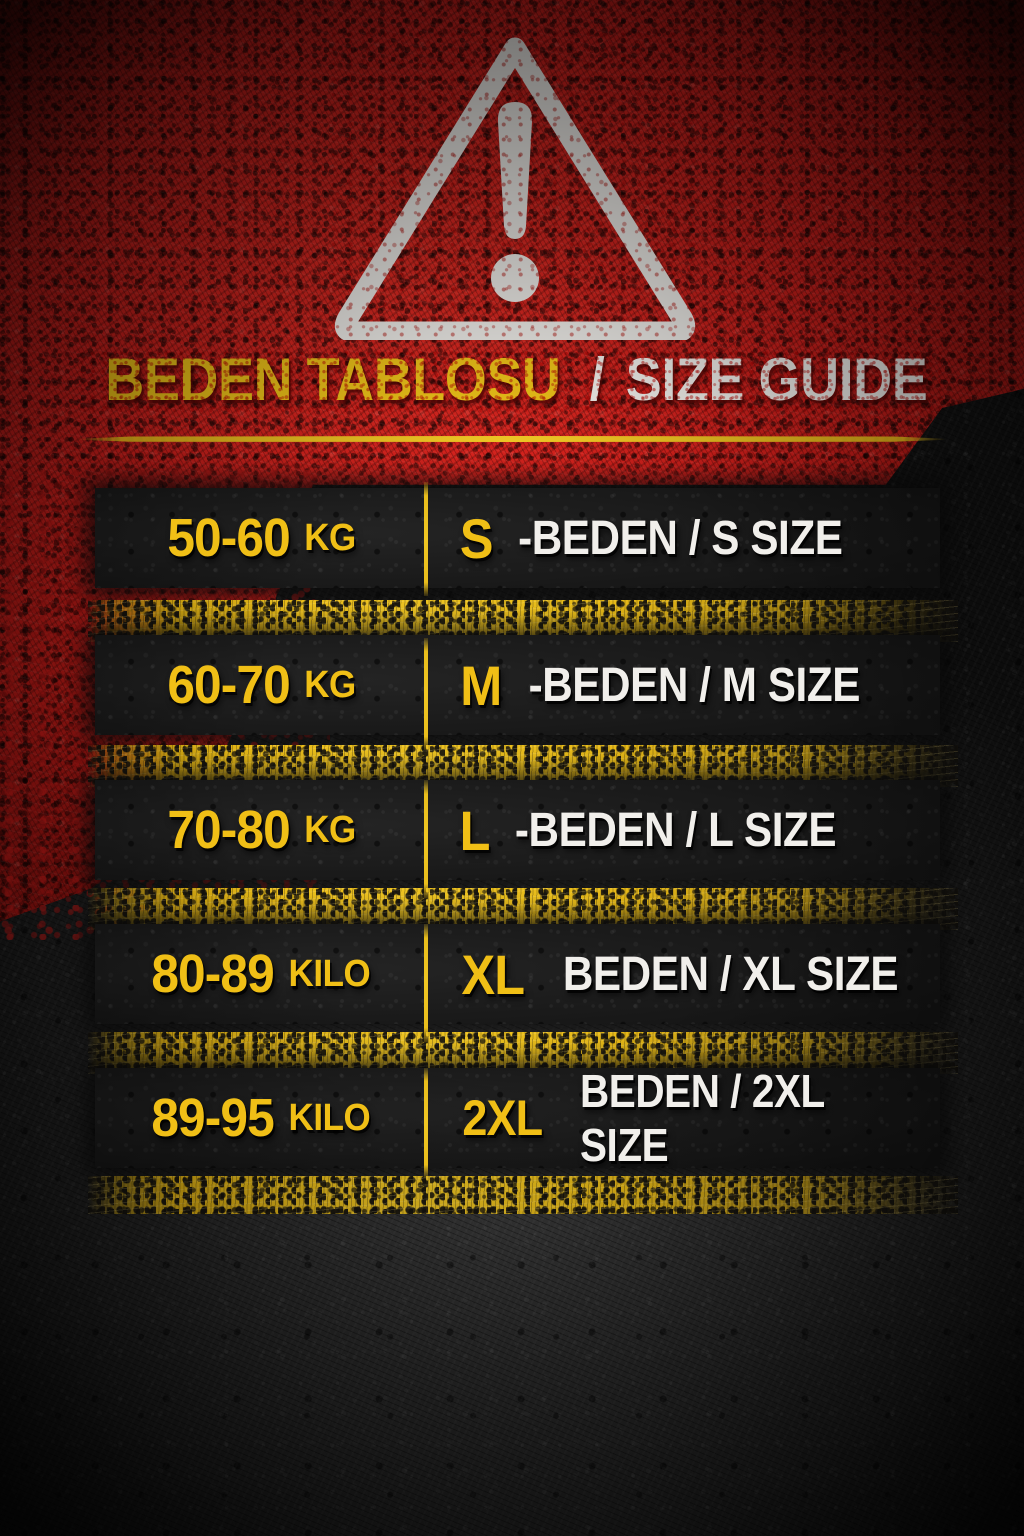  I want to click on size-label: BEDEN / XL SIZE, so click(730, 974).